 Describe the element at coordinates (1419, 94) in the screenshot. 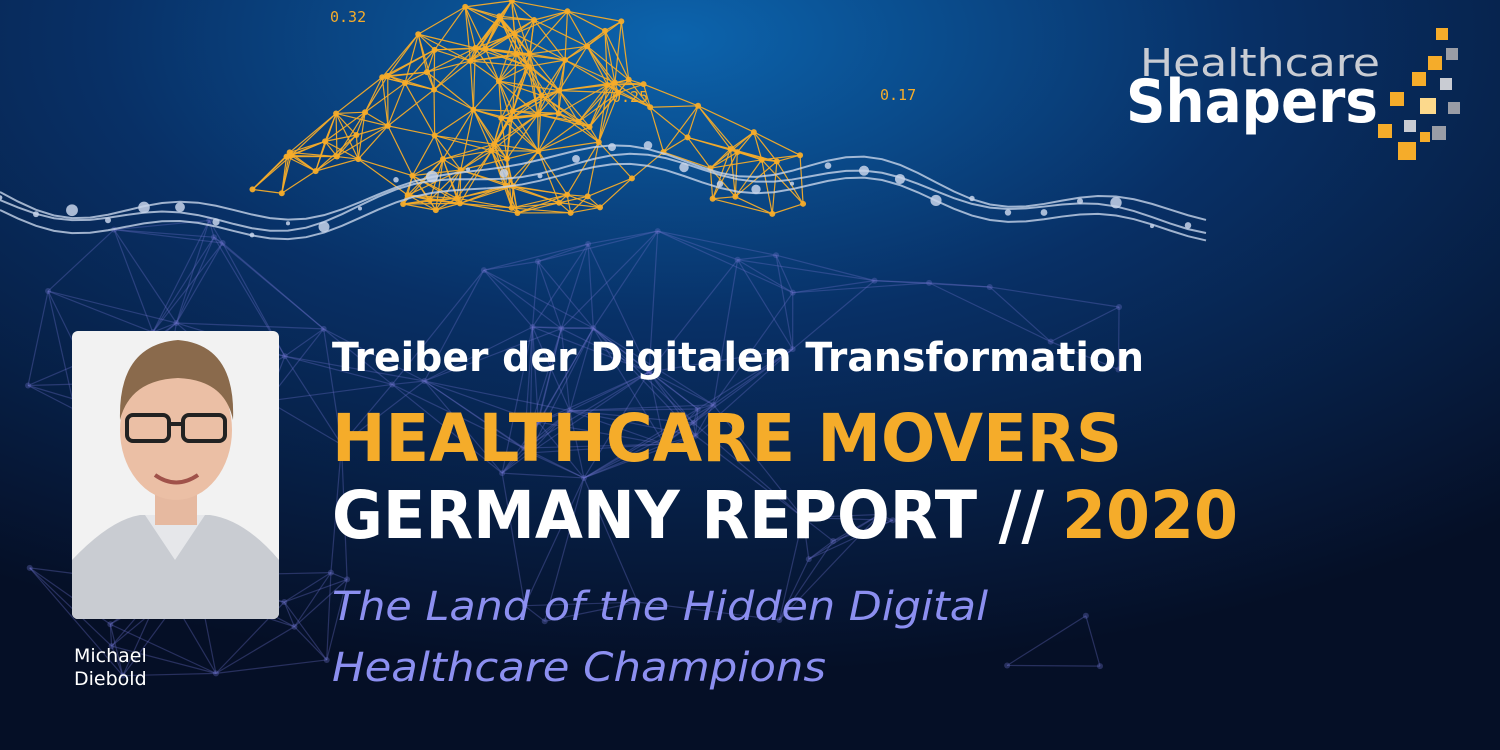

I see `logo-squares` at that location.